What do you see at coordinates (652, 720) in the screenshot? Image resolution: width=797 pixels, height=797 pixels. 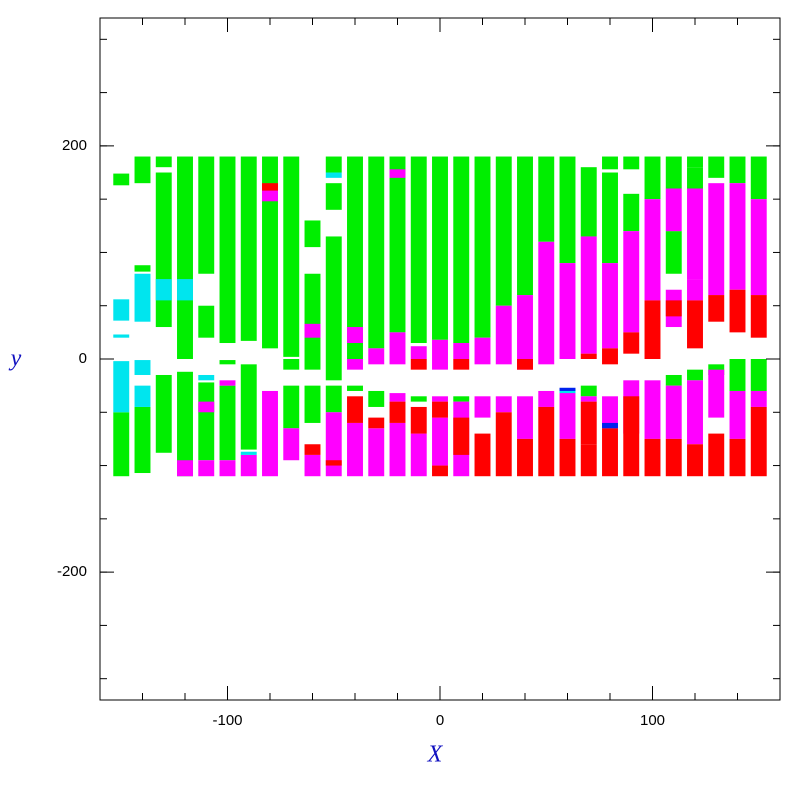 I see `x-tick-label: 100` at bounding box center [652, 720].